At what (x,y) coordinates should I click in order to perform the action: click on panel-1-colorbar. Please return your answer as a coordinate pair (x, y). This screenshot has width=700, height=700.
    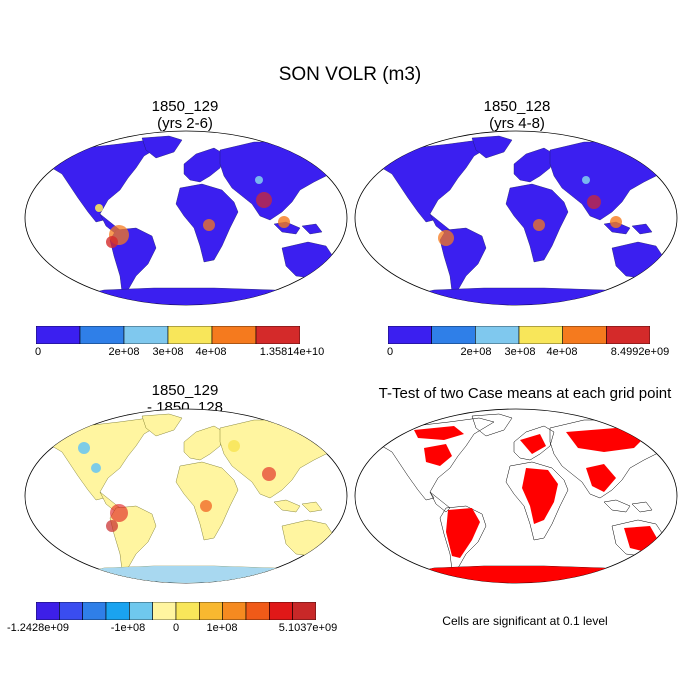
    Looking at the image, I should click on (168, 335).